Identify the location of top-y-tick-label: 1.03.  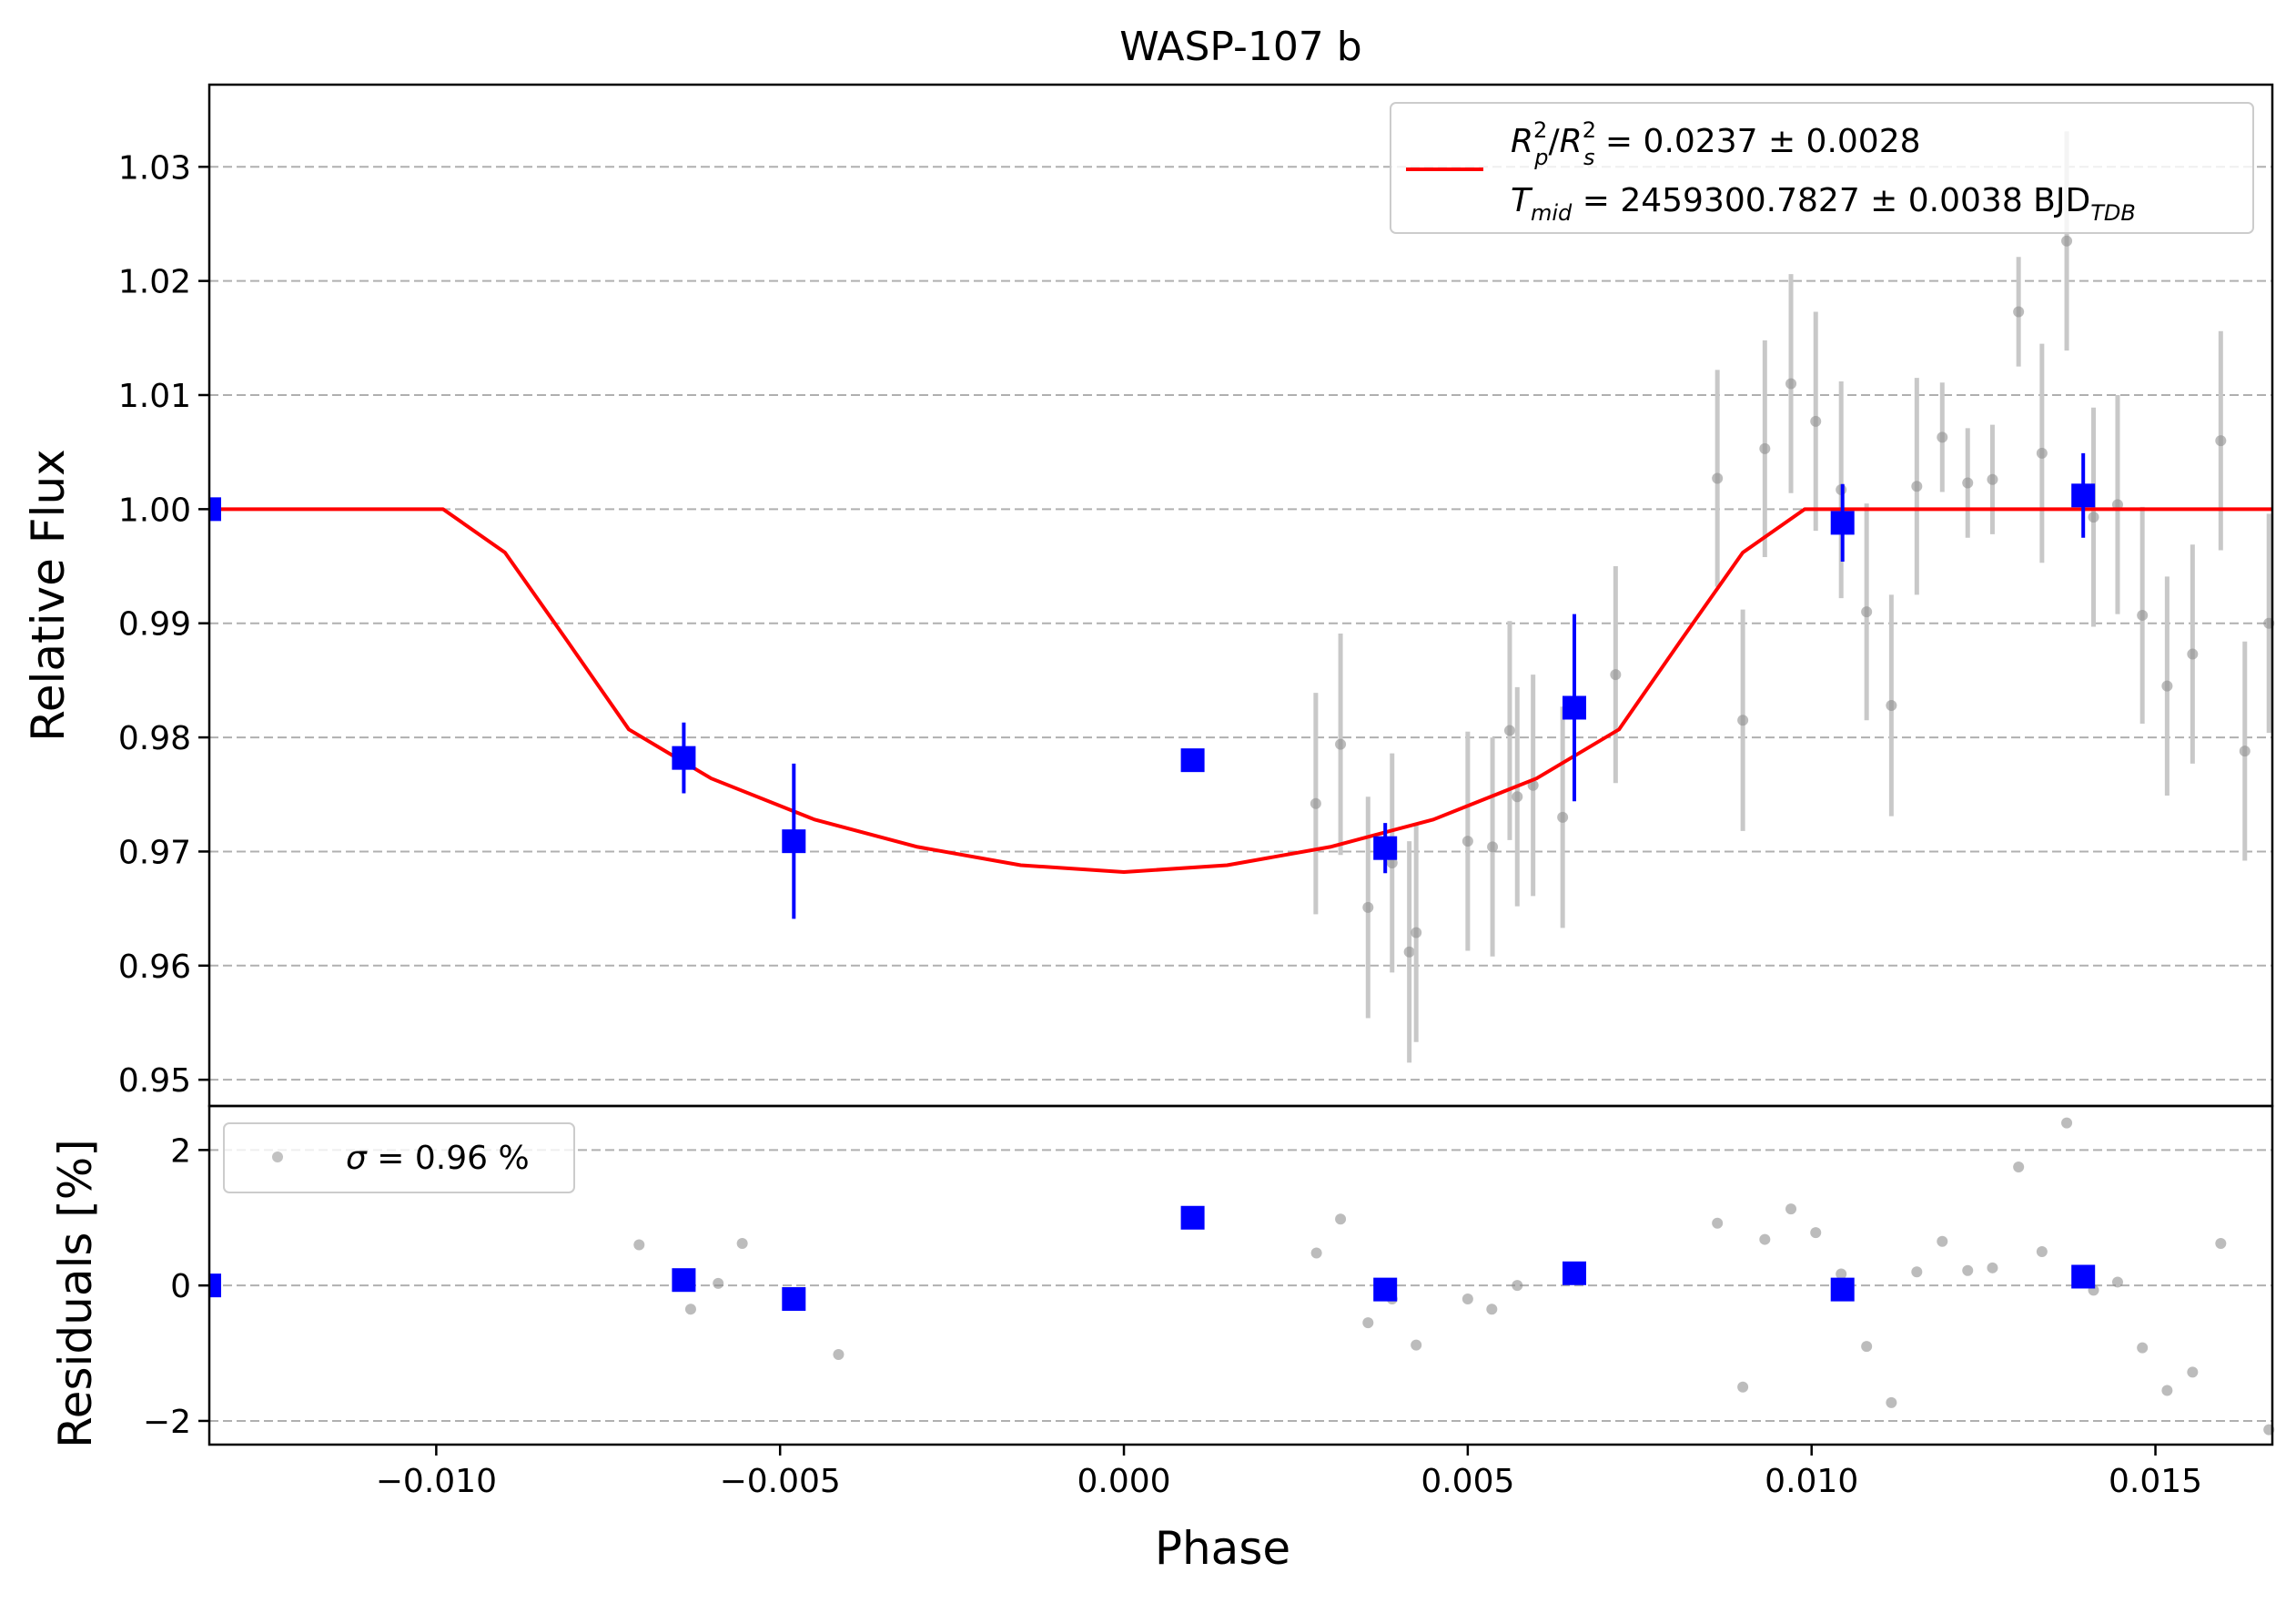
(155, 168).